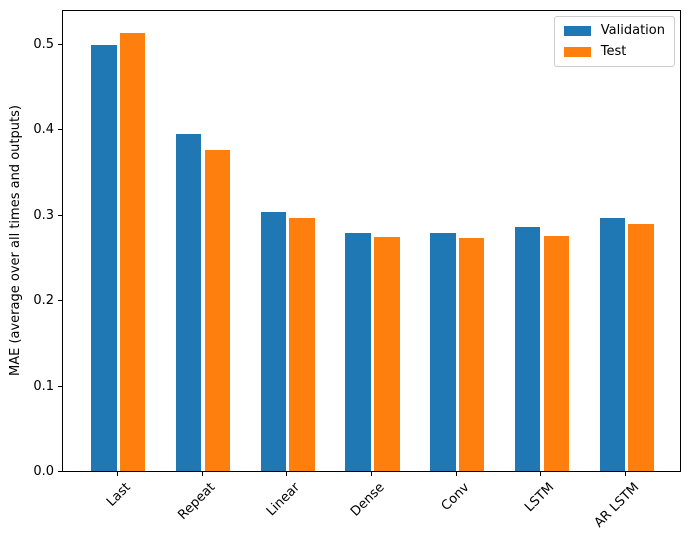 Image resolution: width=691 pixels, height=544 pixels. What do you see at coordinates (104, 258) in the screenshot?
I see `bar-validation-last` at bounding box center [104, 258].